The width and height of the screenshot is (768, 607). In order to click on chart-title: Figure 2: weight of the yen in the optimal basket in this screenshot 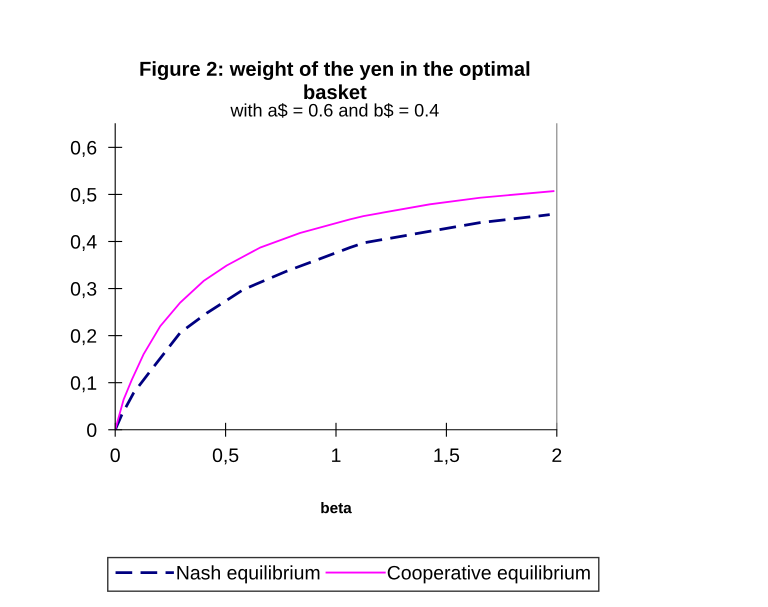, I will do `click(335, 80)`.